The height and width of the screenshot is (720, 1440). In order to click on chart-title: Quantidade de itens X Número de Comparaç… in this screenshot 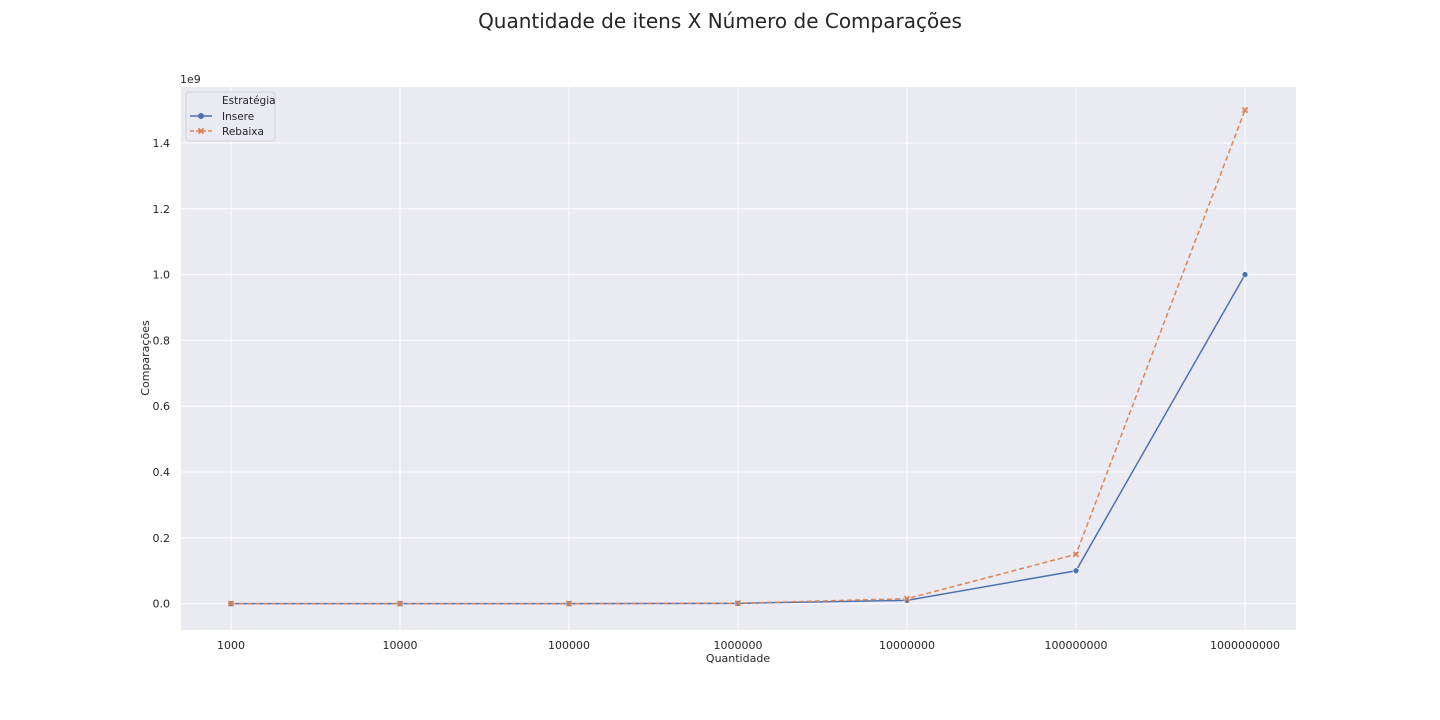, I will do `click(720, 21)`.